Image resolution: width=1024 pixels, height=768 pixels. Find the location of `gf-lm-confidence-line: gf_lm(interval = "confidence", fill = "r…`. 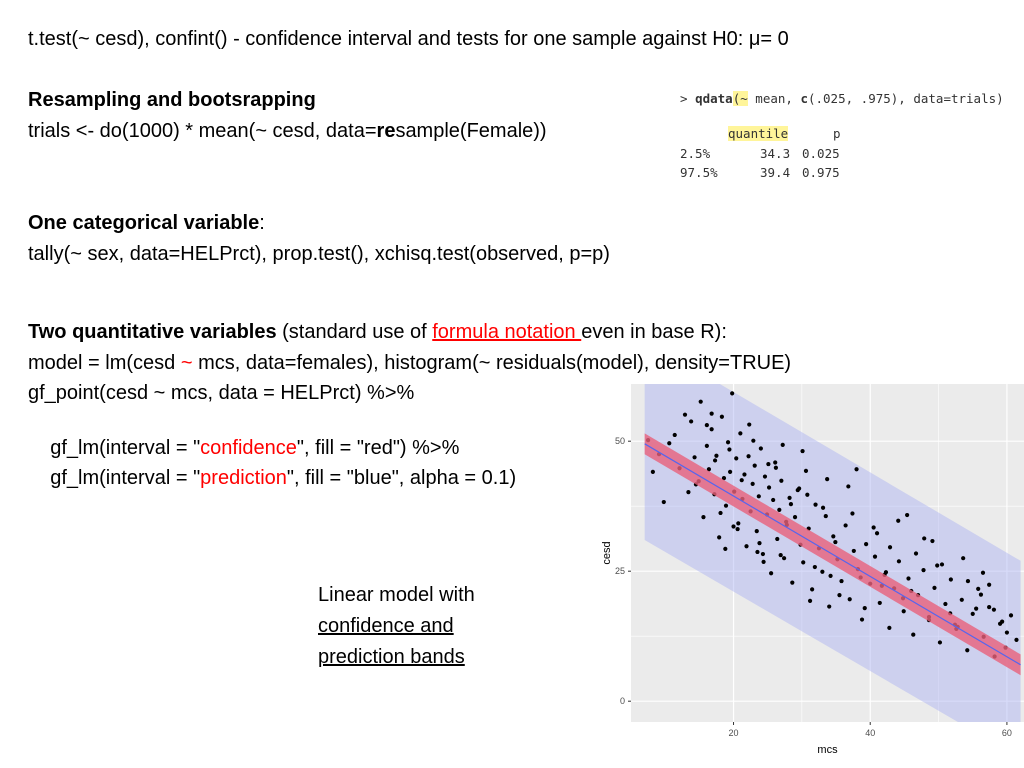

gf-lm-confidence-line: gf_lm(interval = "confidence", fill = "r… is located at coordinates (243, 436).